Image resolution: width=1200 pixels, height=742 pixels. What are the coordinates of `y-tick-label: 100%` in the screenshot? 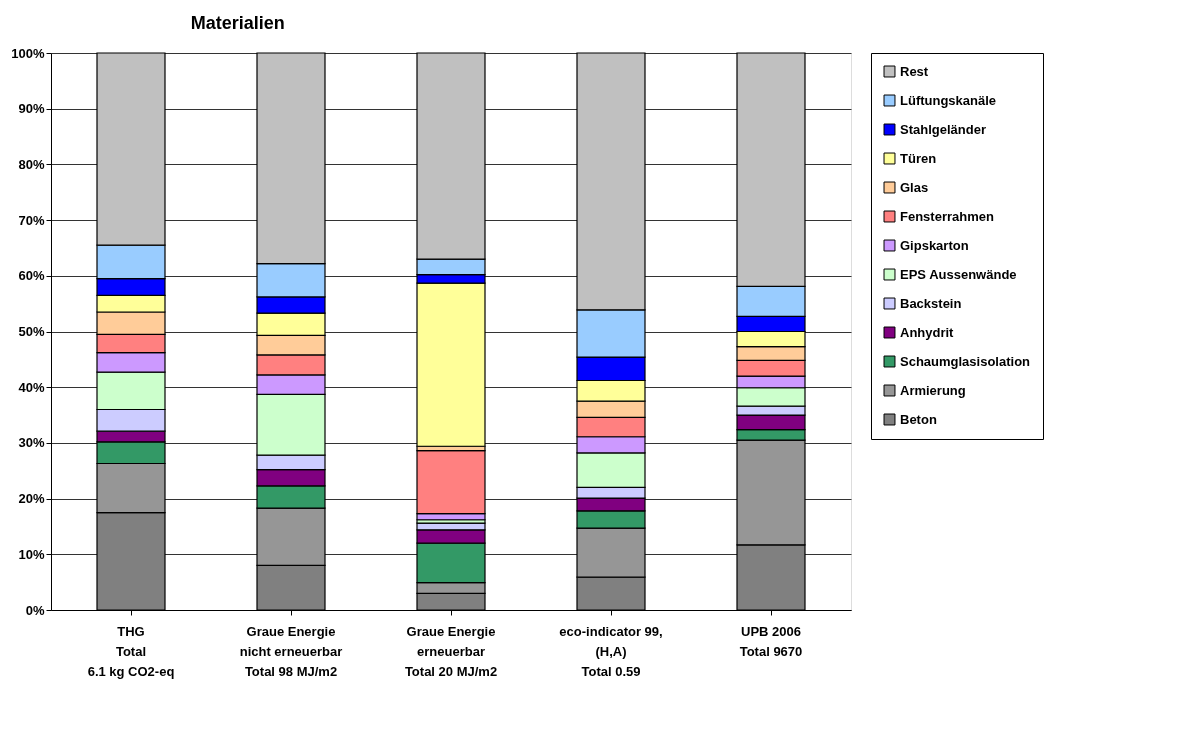 It's located at (28, 53).